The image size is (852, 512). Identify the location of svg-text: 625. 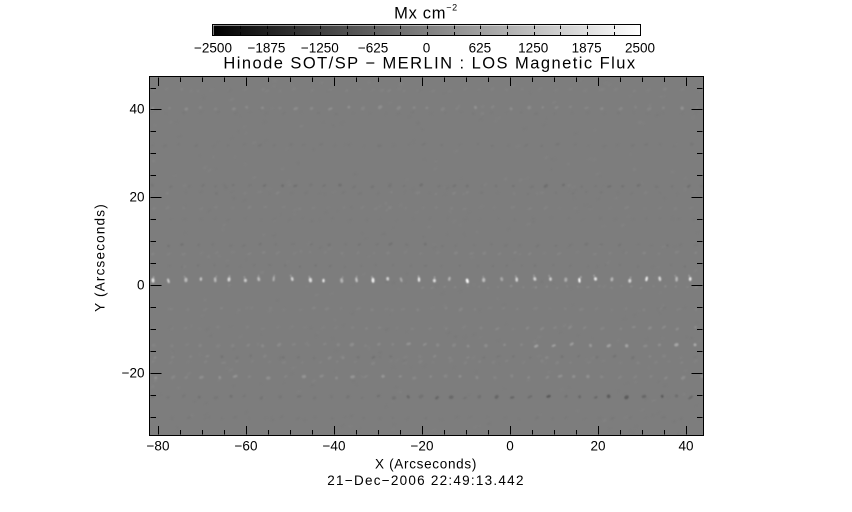
(480, 48).